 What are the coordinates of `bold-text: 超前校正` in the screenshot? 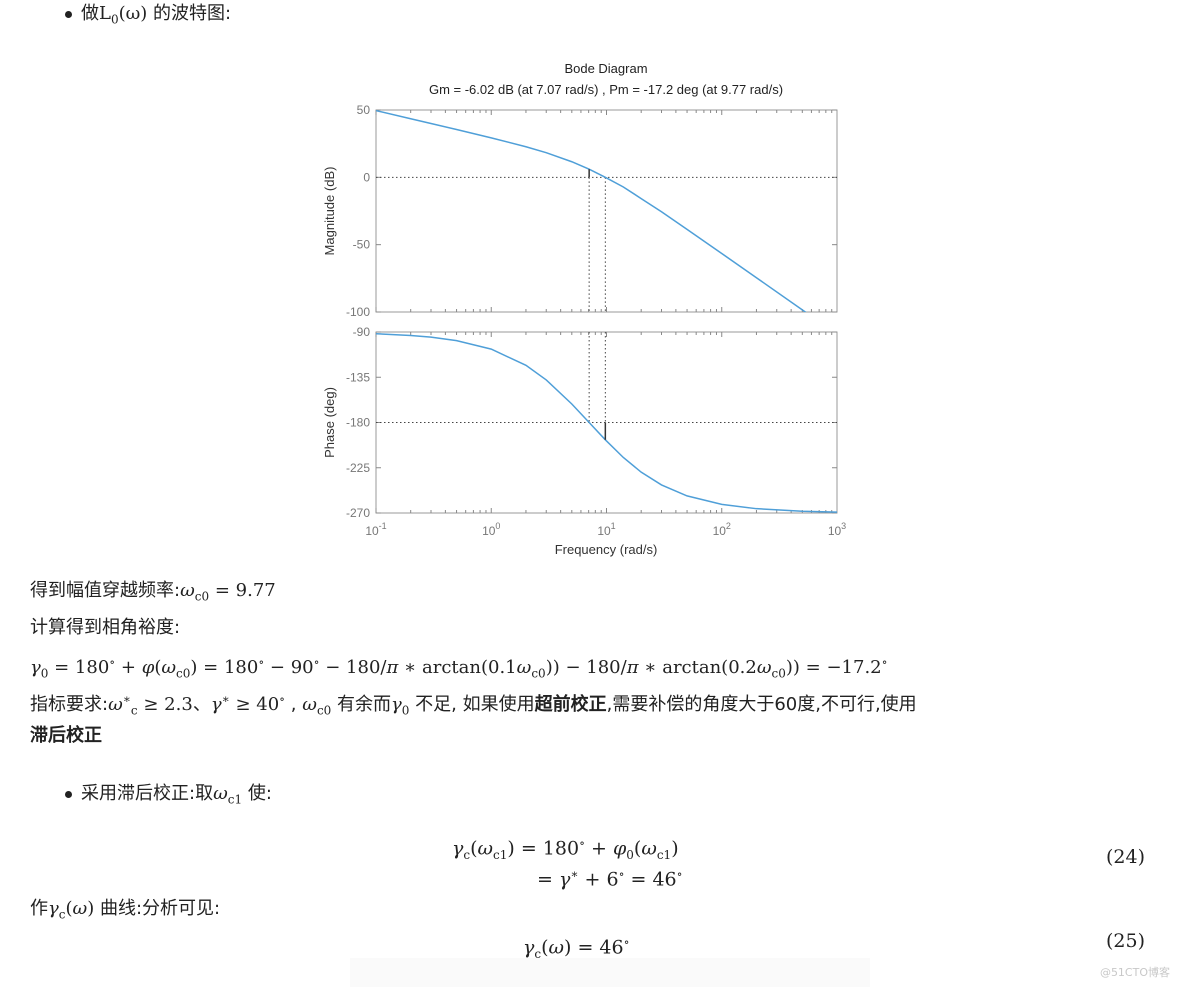 It's located at (570, 704).